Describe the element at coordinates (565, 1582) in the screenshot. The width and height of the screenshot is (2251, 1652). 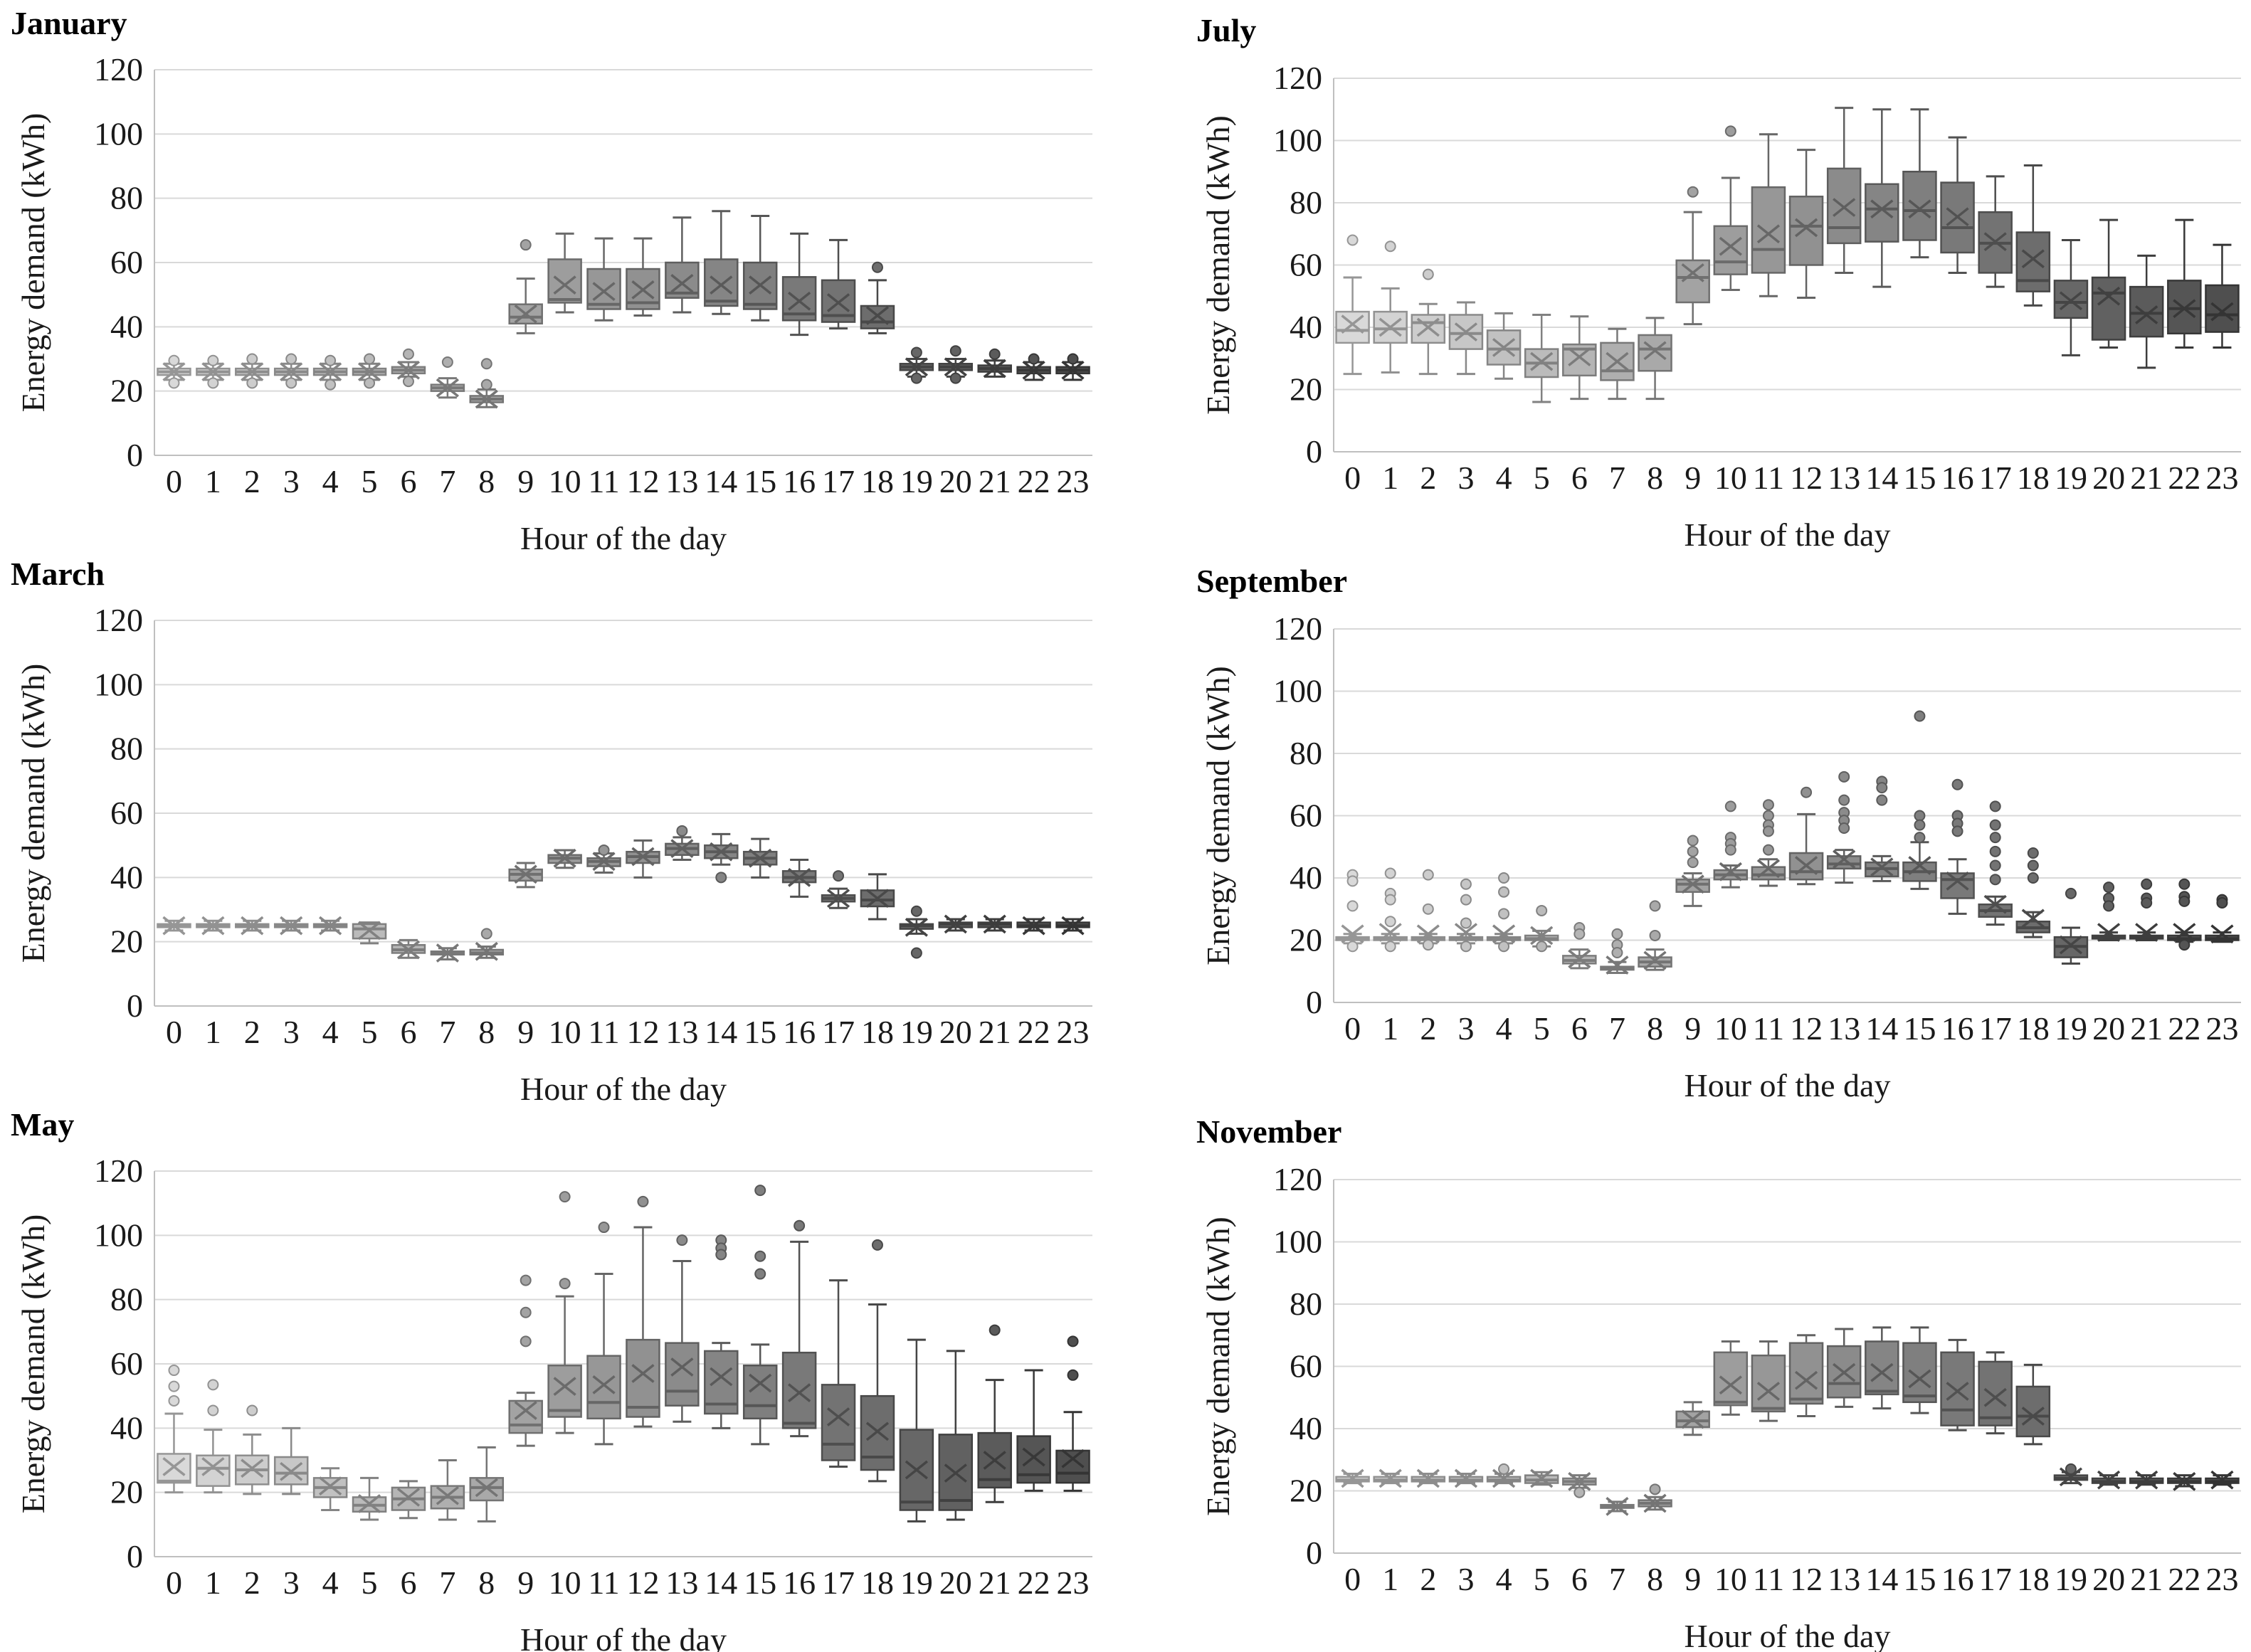
I see `x-tick-label: 10` at that location.